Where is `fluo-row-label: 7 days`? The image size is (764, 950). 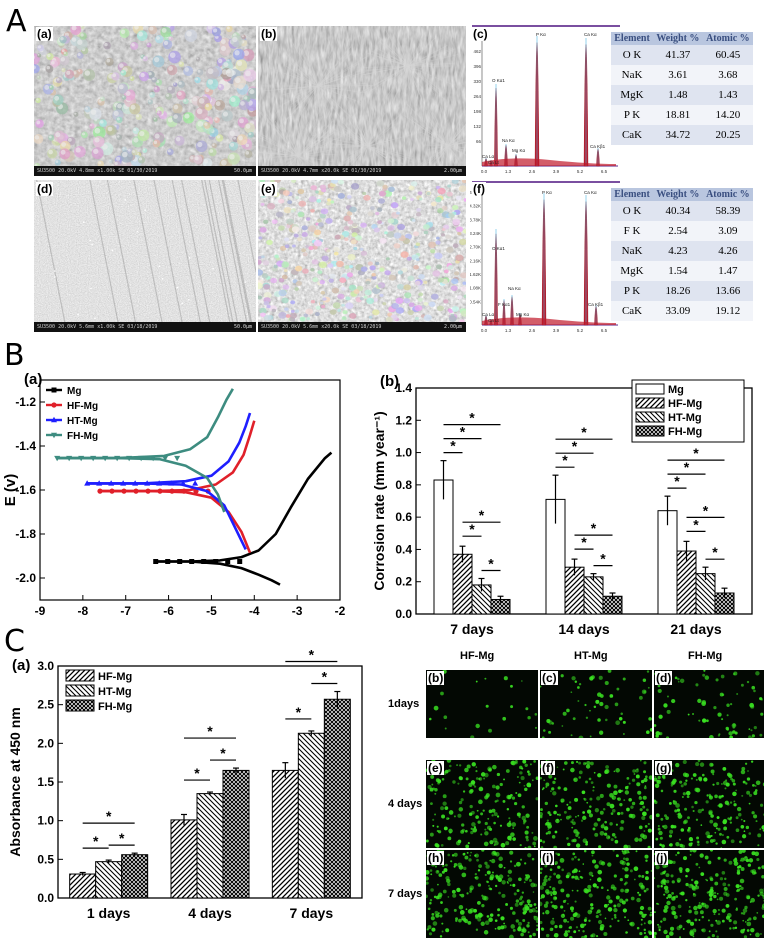
fluo-row-label: 7 days is located at coordinates (405, 894).